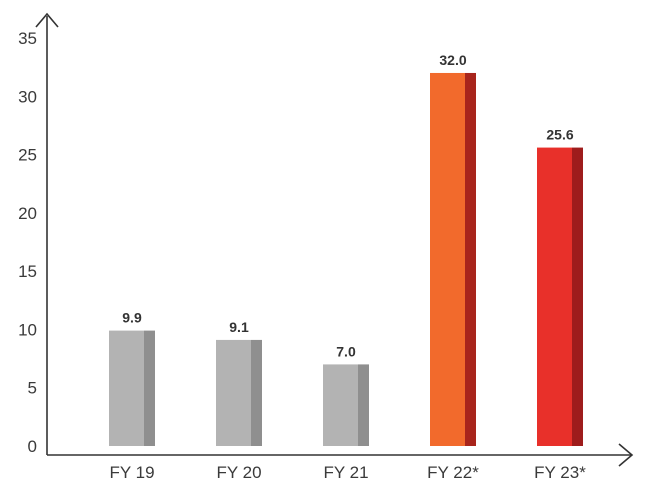 The height and width of the screenshot is (483, 645). I want to click on data-label: 9.9, so click(132, 318).